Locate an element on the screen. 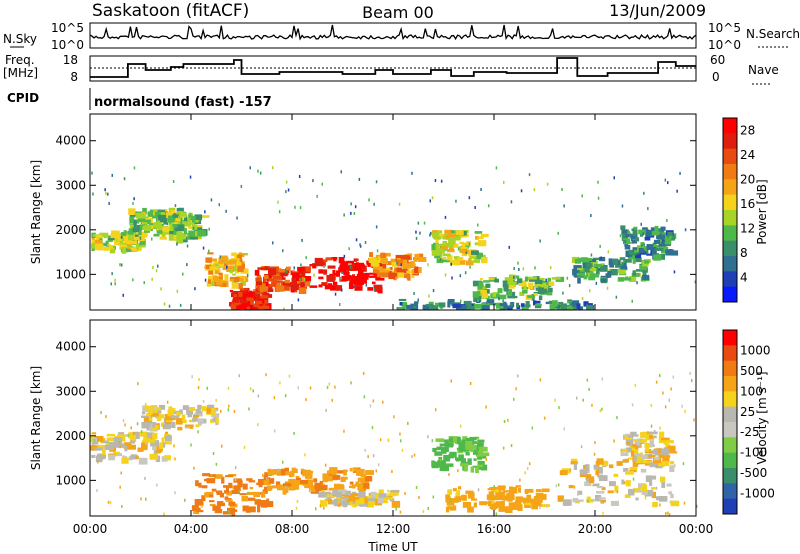  time-xlabel: Time UT is located at coordinates (392, 547).